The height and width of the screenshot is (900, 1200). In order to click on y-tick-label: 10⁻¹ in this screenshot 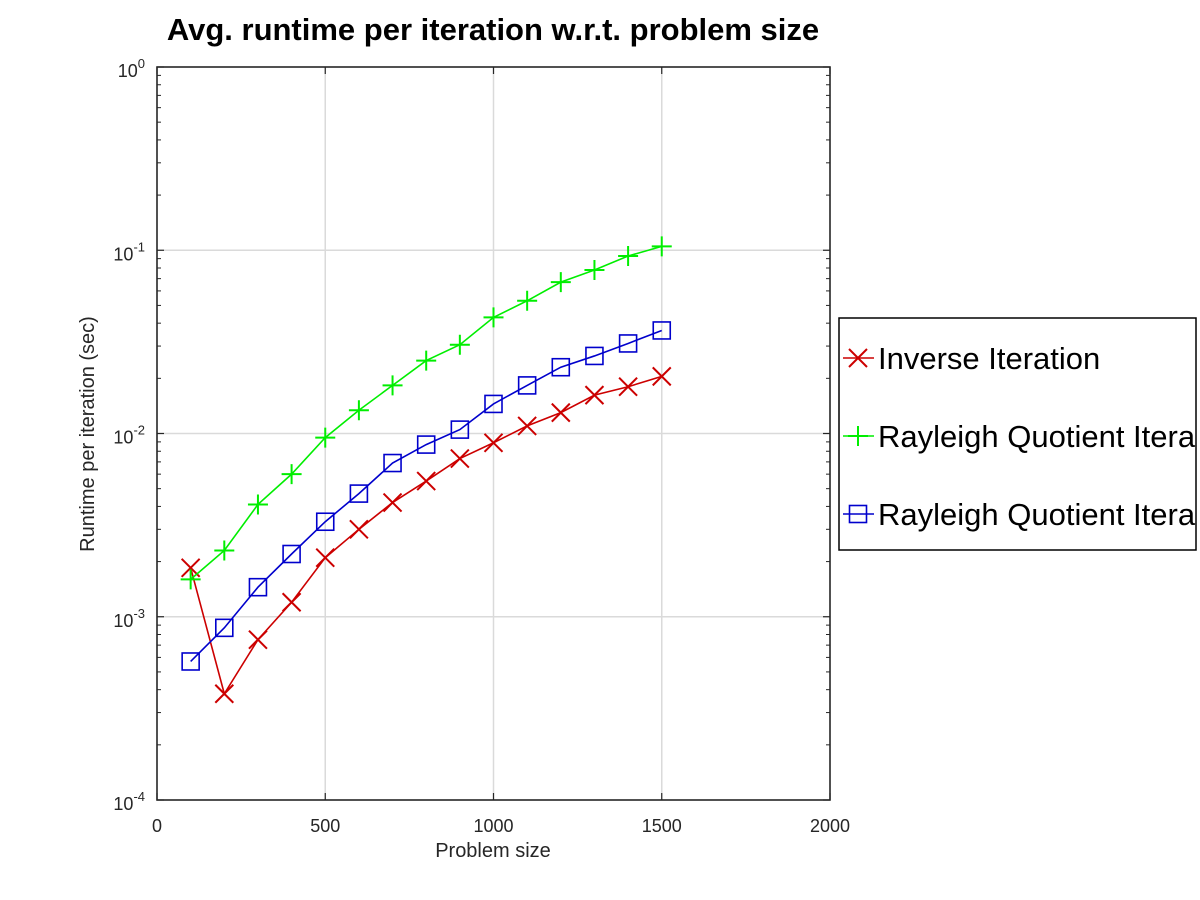, I will do `click(129, 251)`.